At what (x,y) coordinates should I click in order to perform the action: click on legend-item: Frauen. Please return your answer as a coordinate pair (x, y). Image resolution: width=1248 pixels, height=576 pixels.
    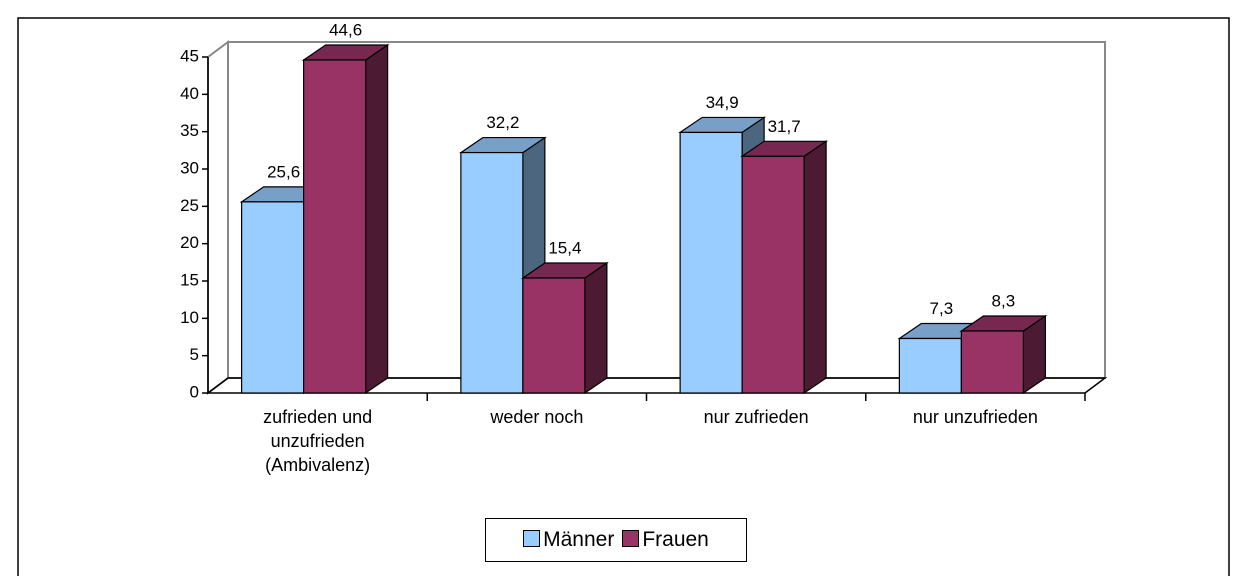
    Looking at the image, I should click on (665, 540).